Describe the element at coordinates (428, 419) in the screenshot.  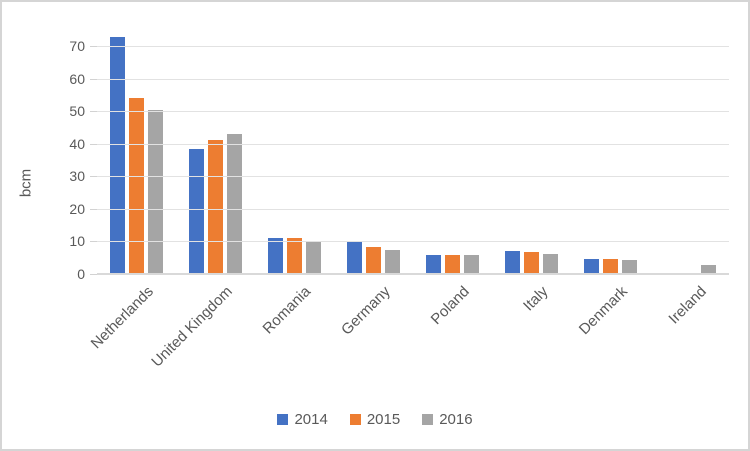
I see `legend-swatch-2016` at that location.